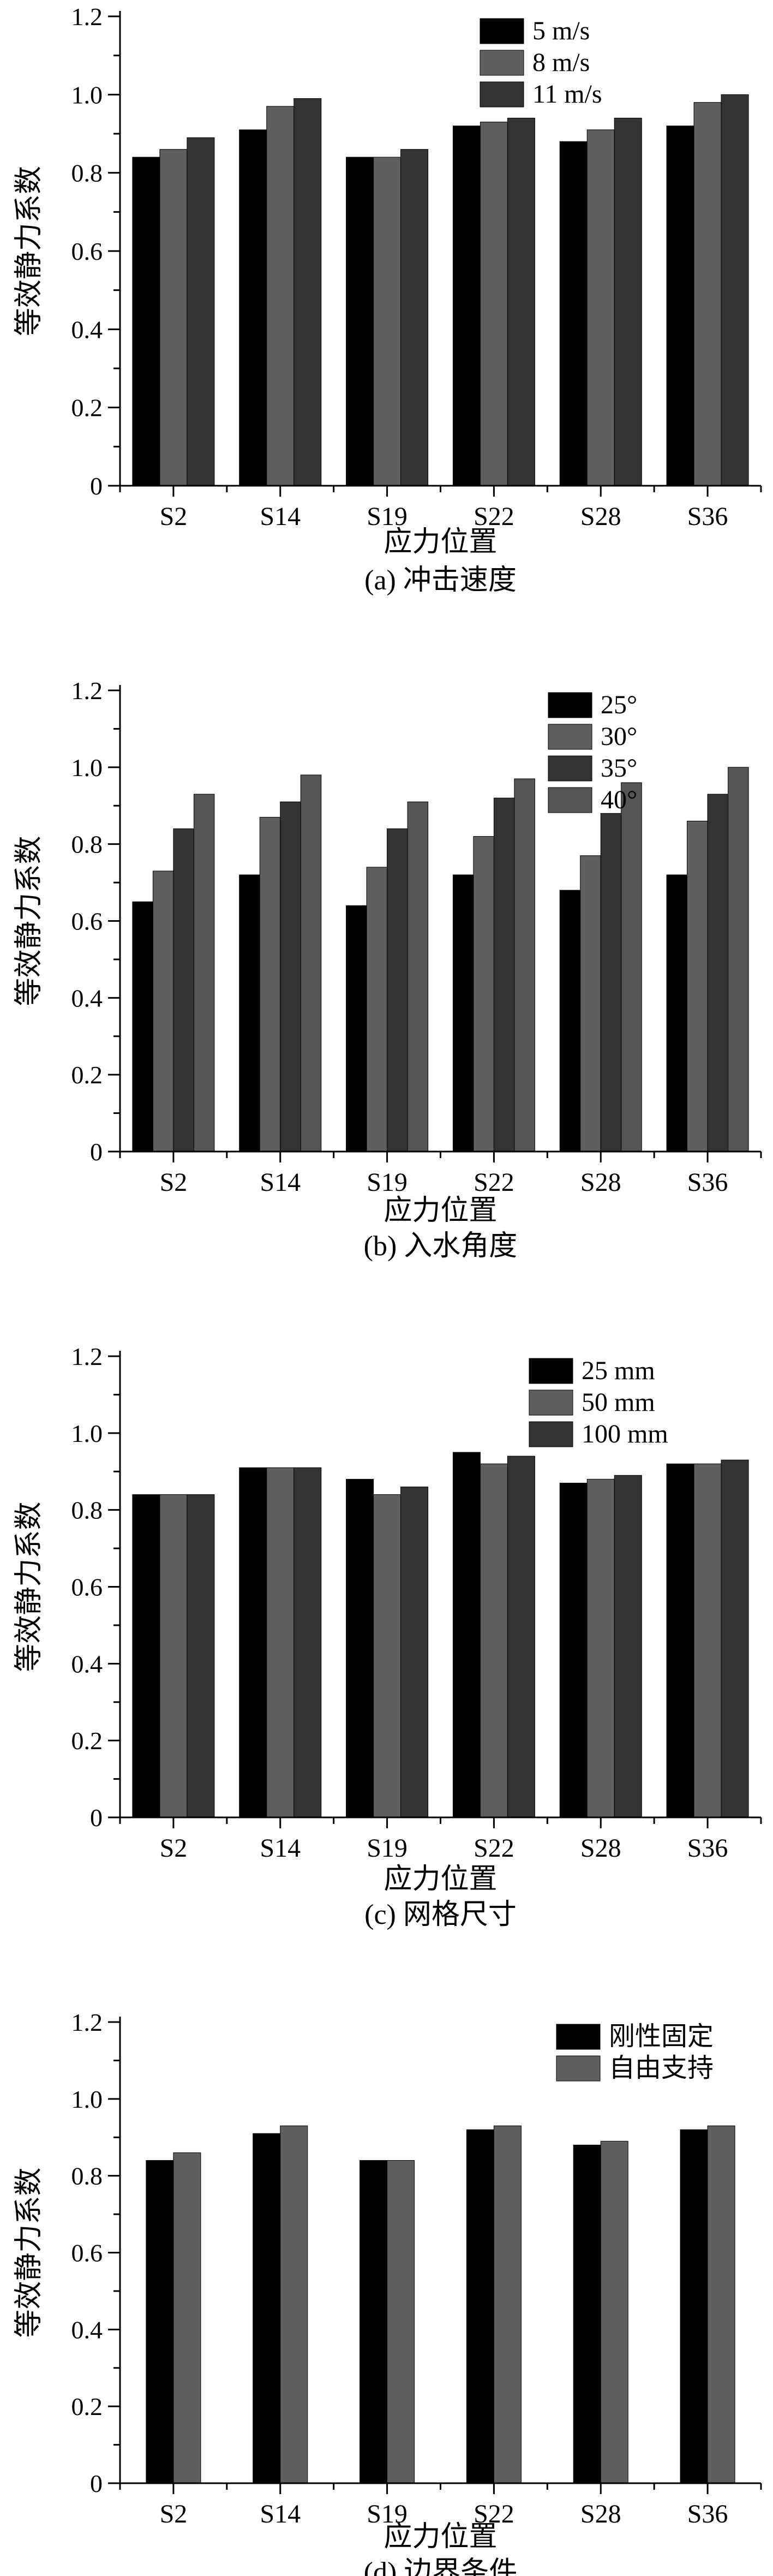 This screenshot has width=773, height=2576. What do you see at coordinates (87, 329) in the screenshot?
I see `y-tick-label: 0.4` at bounding box center [87, 329].